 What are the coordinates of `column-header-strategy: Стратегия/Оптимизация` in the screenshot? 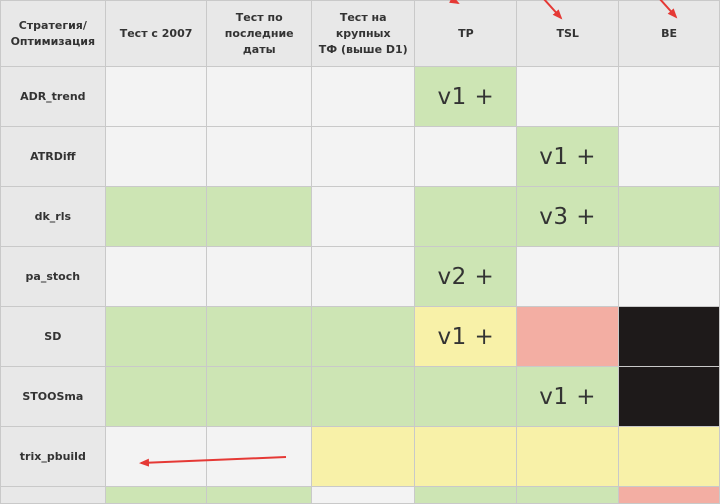 It's located at (53, 33).